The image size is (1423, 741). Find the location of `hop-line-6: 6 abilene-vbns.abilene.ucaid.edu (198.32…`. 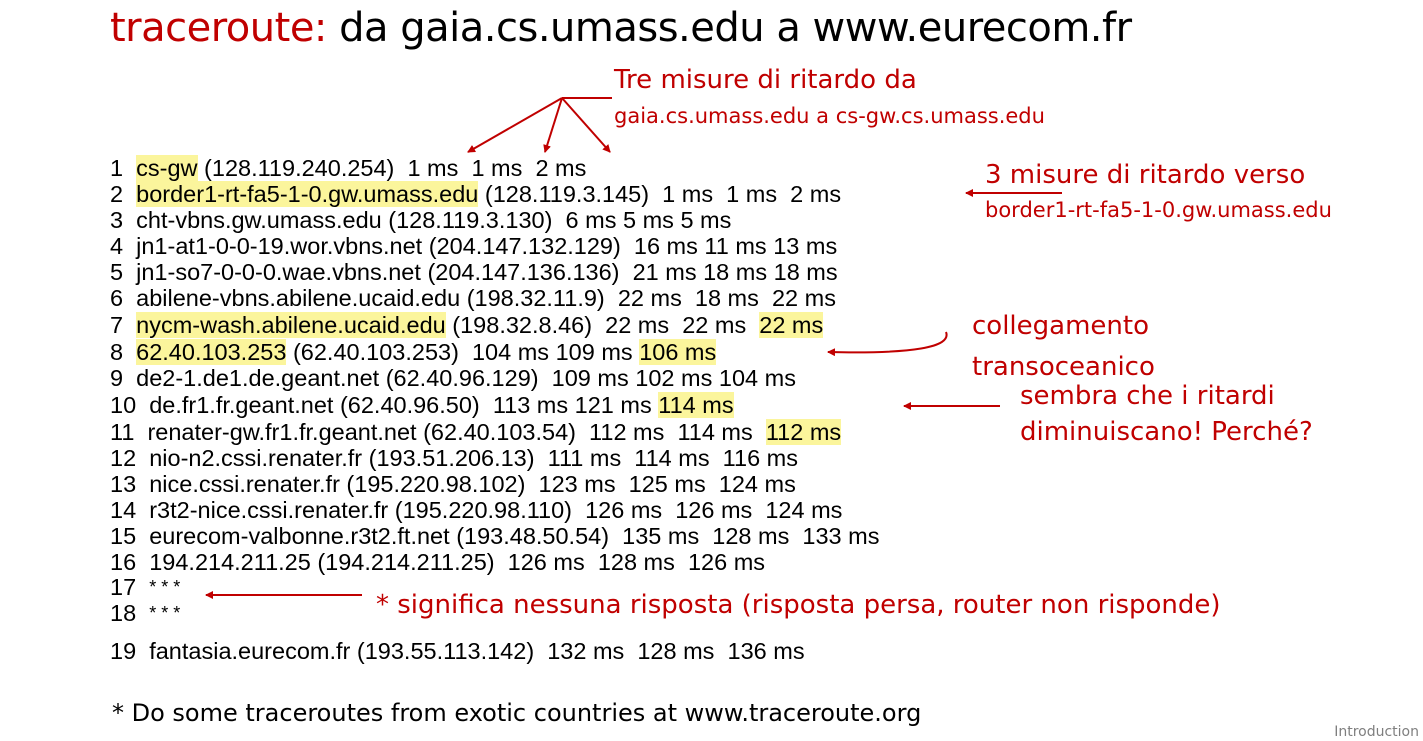

hop-line-6: 6 abilene-vbns.abilene.ucaid.edu (198.32… is located at coordinates (473, 298).